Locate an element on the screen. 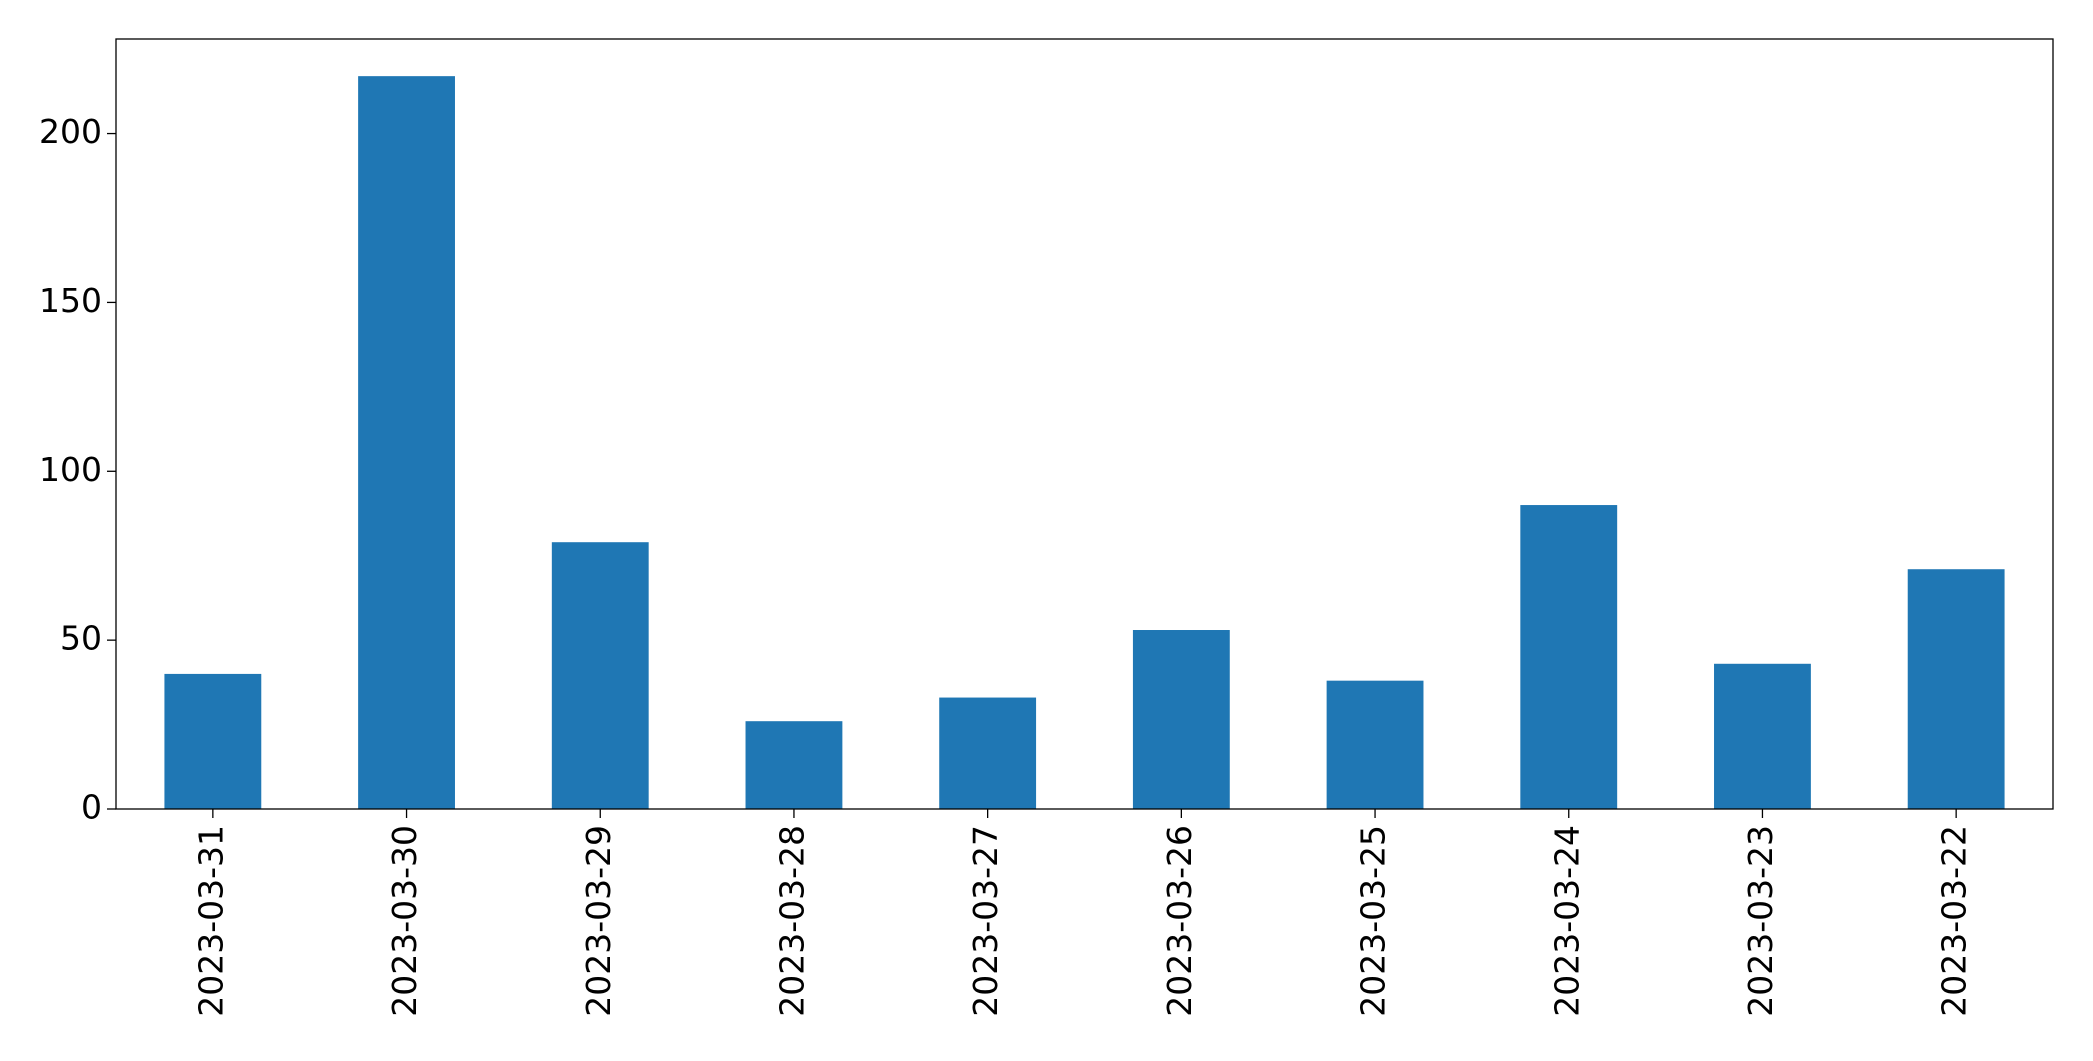  x-tick-label: 2023-03-31 is located at coordinates (210, 921).